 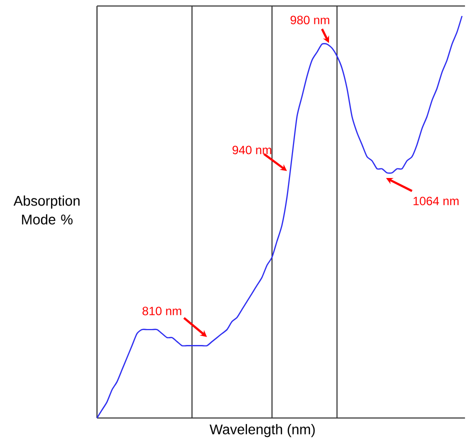 What do you see at coordinates (310, 20) in the screenshot?
I see `annotation: 980 nm` at bounding box center [310, 20].